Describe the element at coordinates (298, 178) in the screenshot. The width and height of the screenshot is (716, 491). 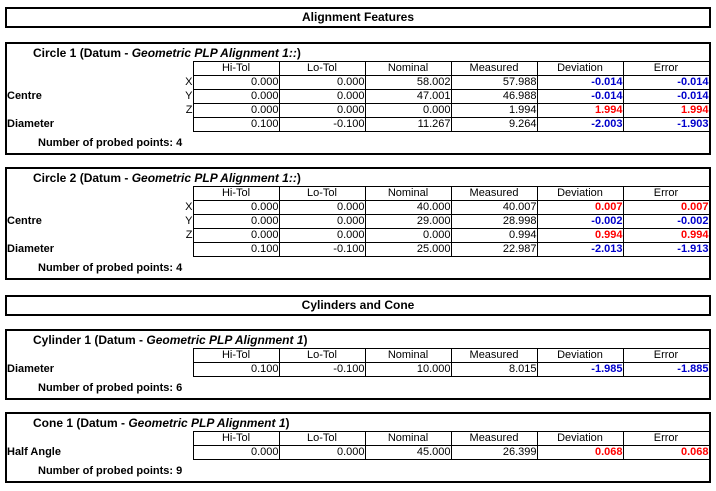
I see `section-title-suffix: )` at that location.